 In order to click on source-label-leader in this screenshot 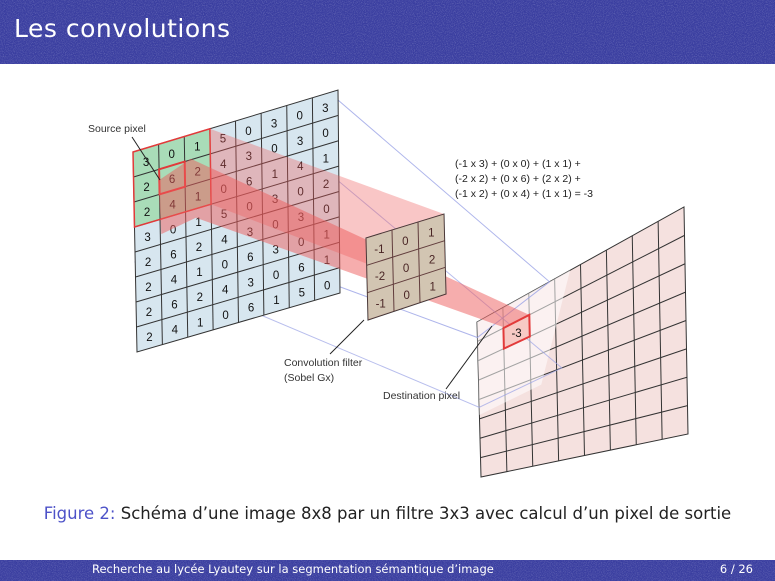, I will do `click(146, 158)`.